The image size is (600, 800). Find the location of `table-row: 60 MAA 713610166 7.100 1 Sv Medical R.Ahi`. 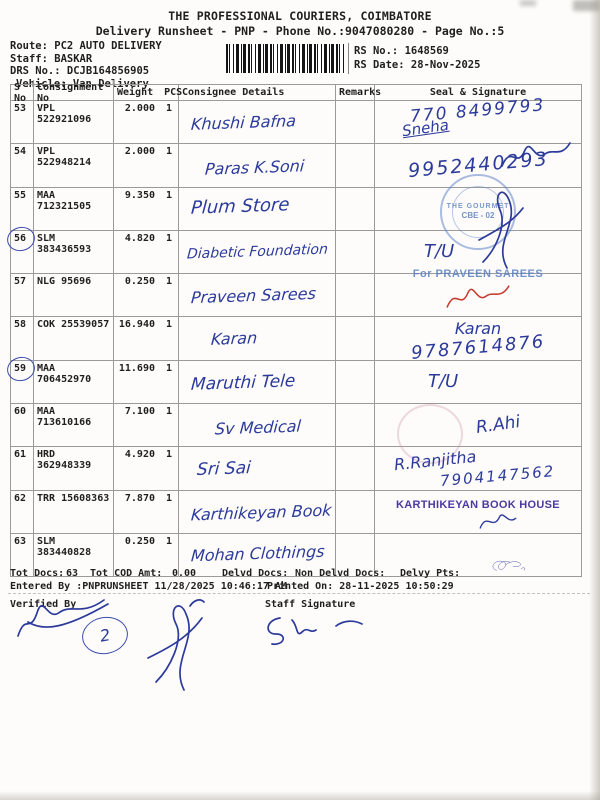

table-row: 60 MAA 713610166 7.100 1 Sv Medical R.Ahi is located at coordinates (296, 434).